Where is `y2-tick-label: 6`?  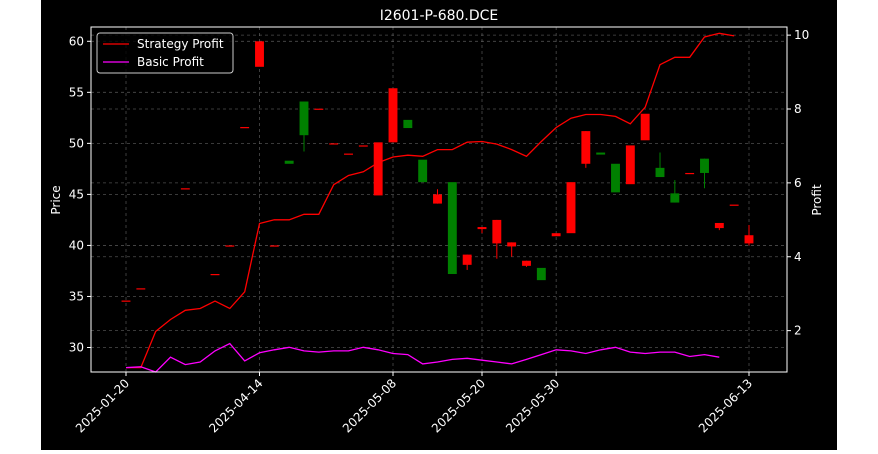
y2-tick-label: 6 is located at coordinates (798, 183).